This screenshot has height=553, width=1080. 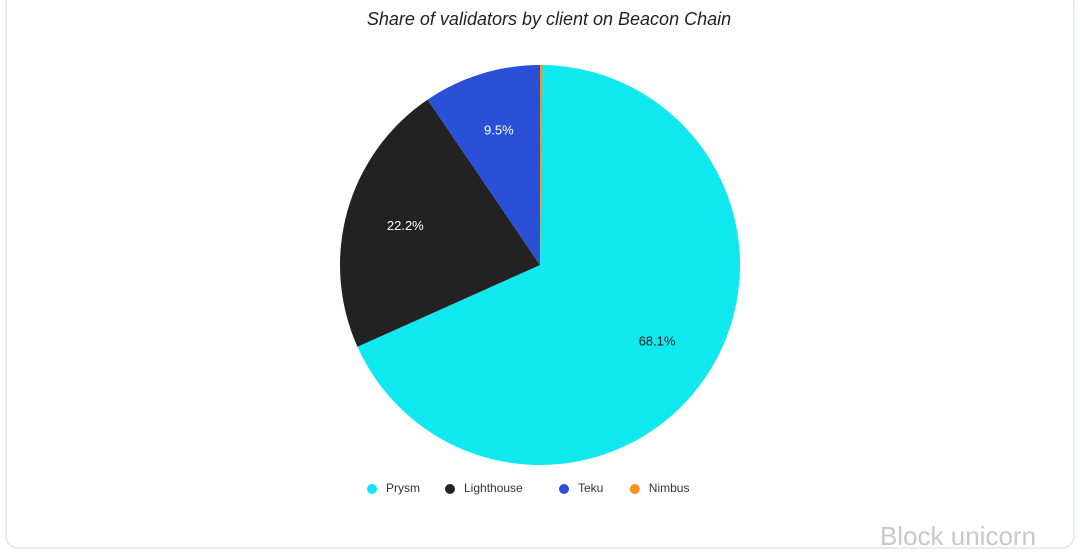 What do you see at coordinates (405, 225) in the screenshot?
I see `data-label: 22.2%` at bounding box center [405, 225].